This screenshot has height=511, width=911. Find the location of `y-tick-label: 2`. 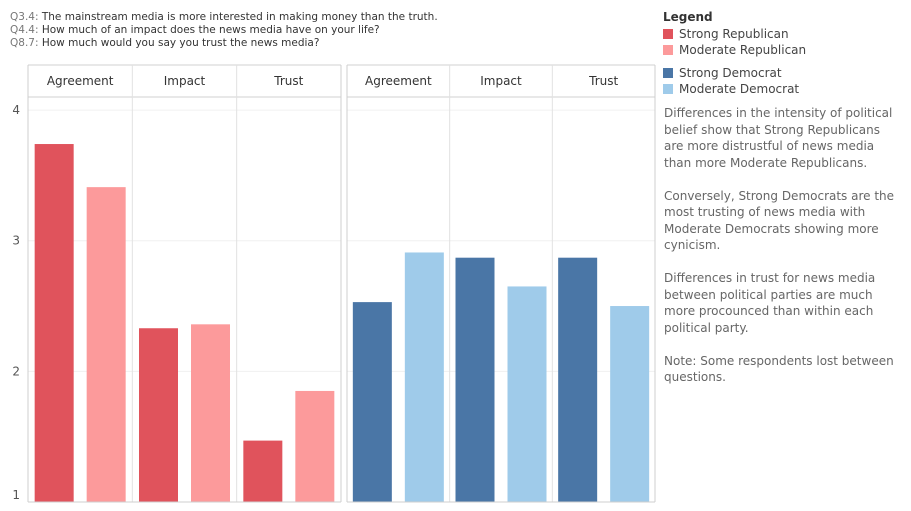

y-tick-label: 2 is located at coordinates (16, 371).